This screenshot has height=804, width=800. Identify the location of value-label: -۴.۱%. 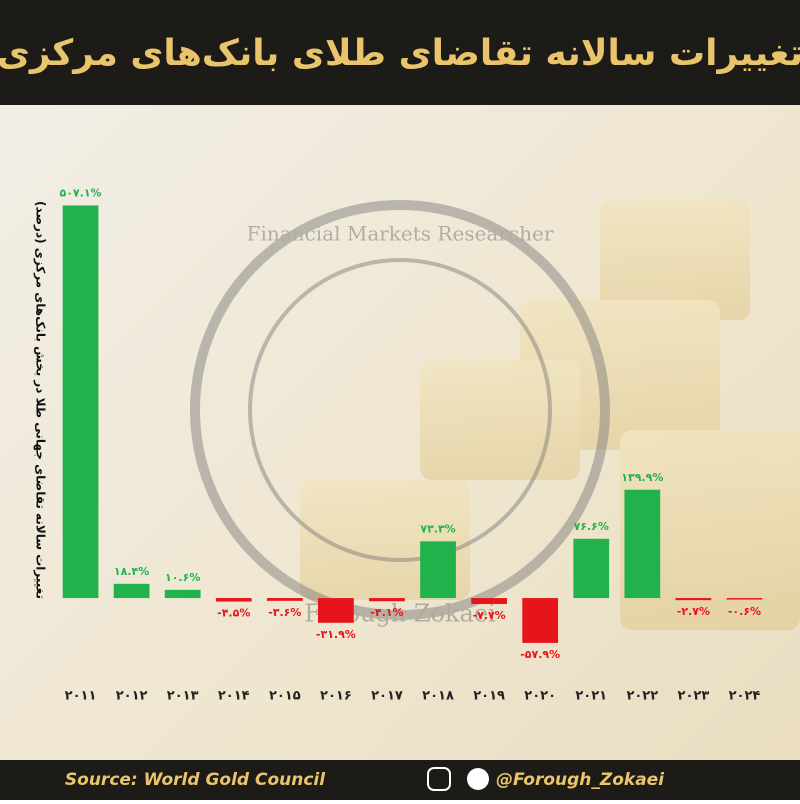
(386, 612).